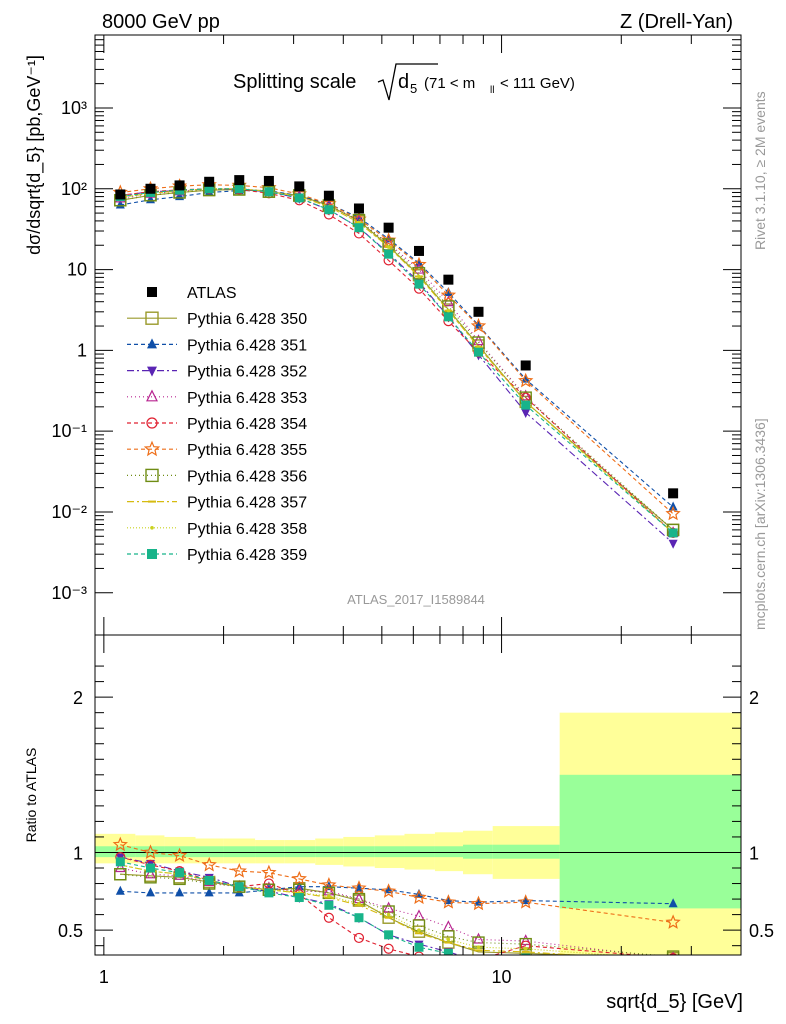 The width and height of the screenshot is (786, 1024). I want to click on legend-item-pythia-6-428-352: Pythia 6.428 352, so click(217, 372).